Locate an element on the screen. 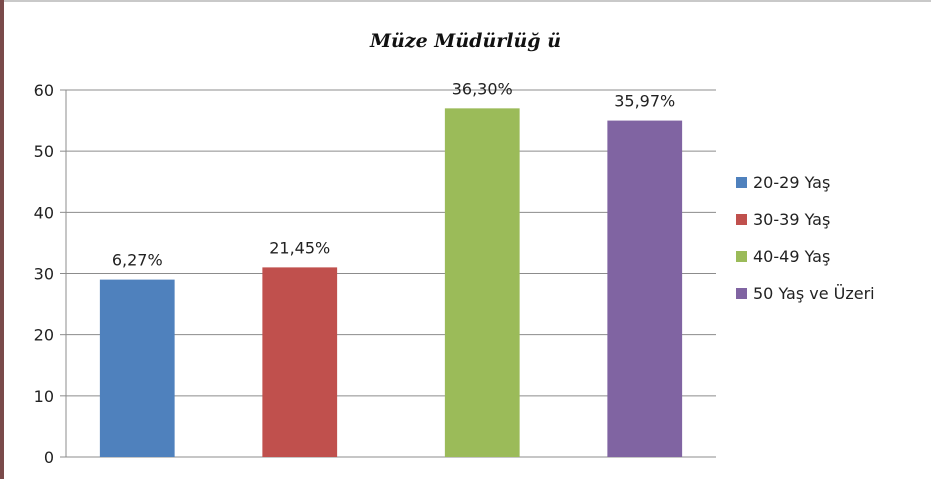 The image size is (931, 479). left-border is located at coordinates (2, 239).